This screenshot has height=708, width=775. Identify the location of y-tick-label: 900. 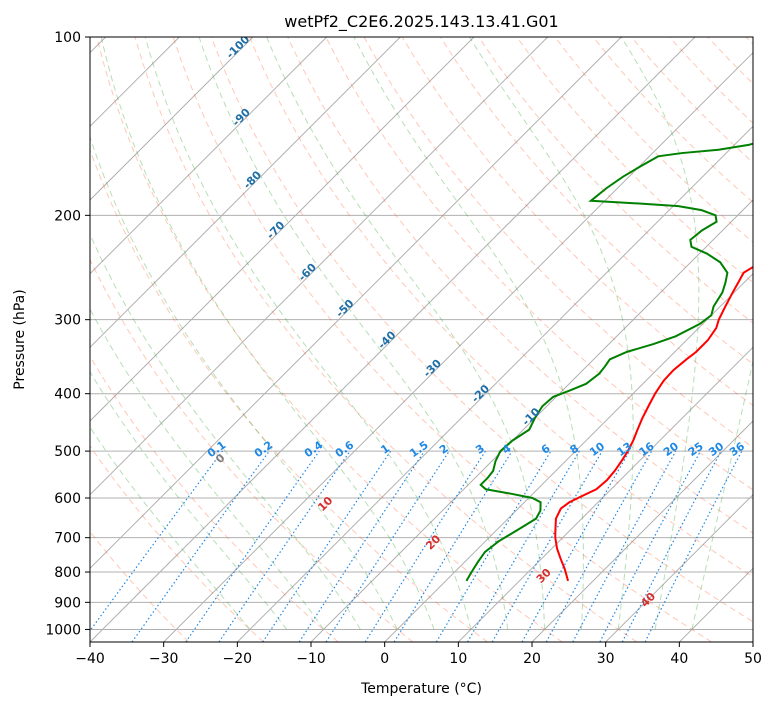
(67, 603).